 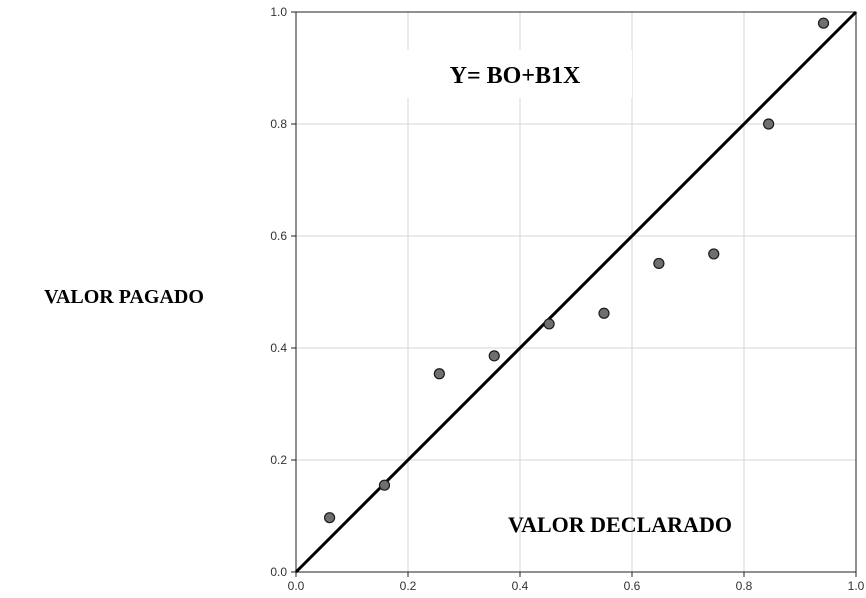 What do you see at coordinates (278, 348) in the screenshot?
I see `y-tick-label-2: 0.4` at bounding box center [278, 348].